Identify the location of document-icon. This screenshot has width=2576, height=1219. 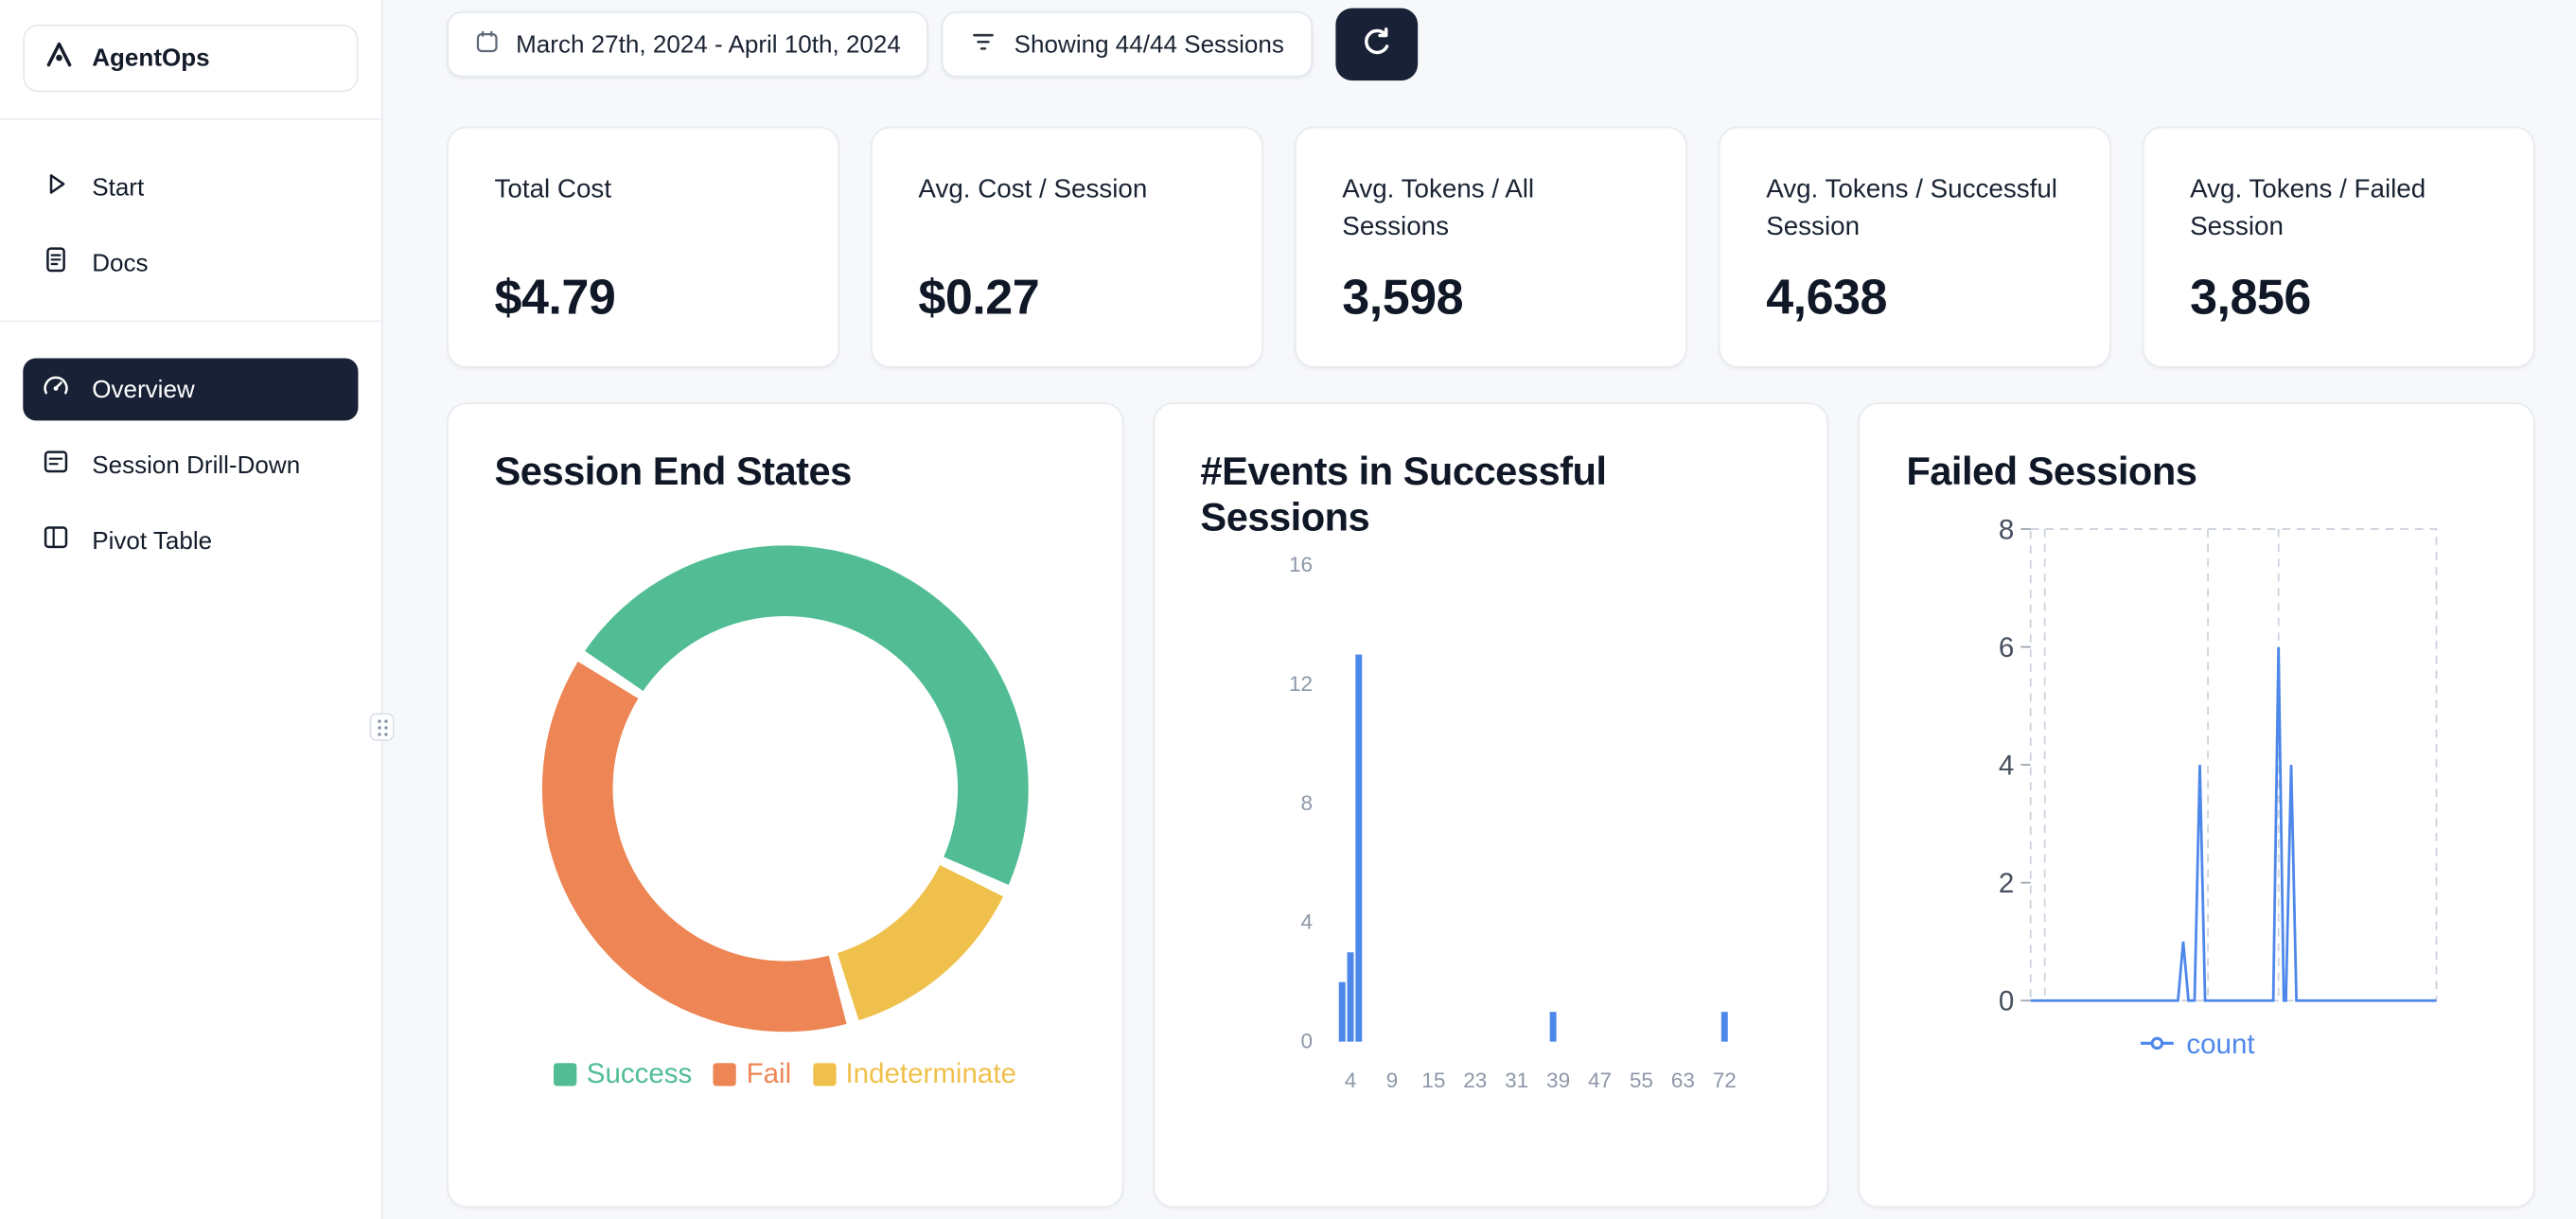
(55, 263).